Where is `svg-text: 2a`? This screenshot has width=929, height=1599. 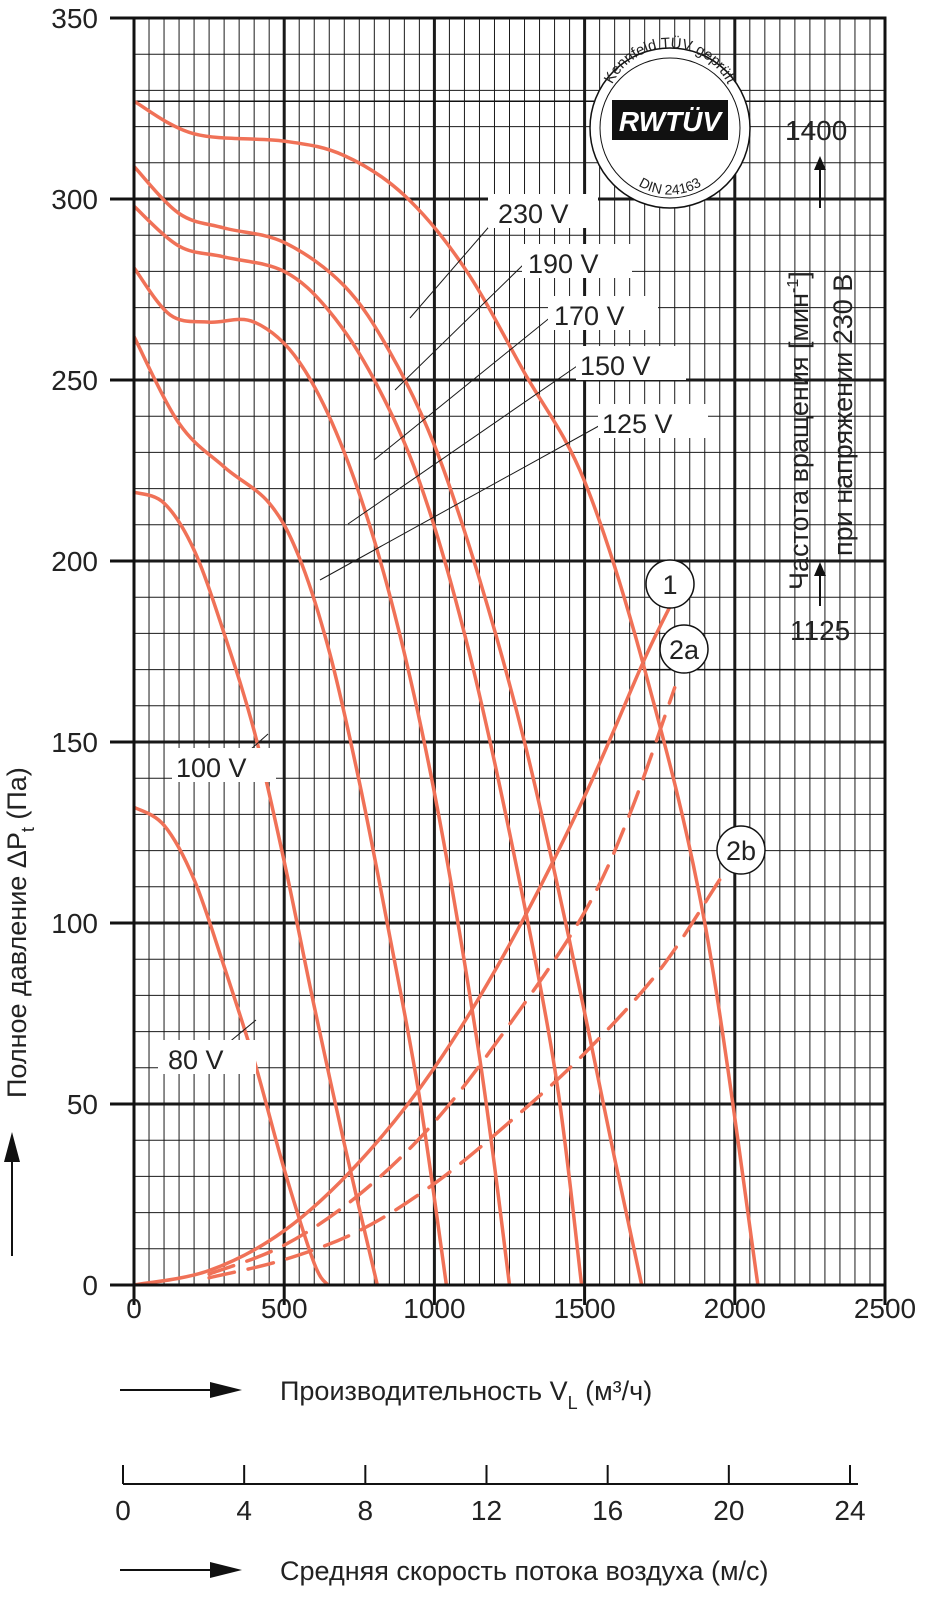
svg-text: 2a is located at coordinates (684, 650).